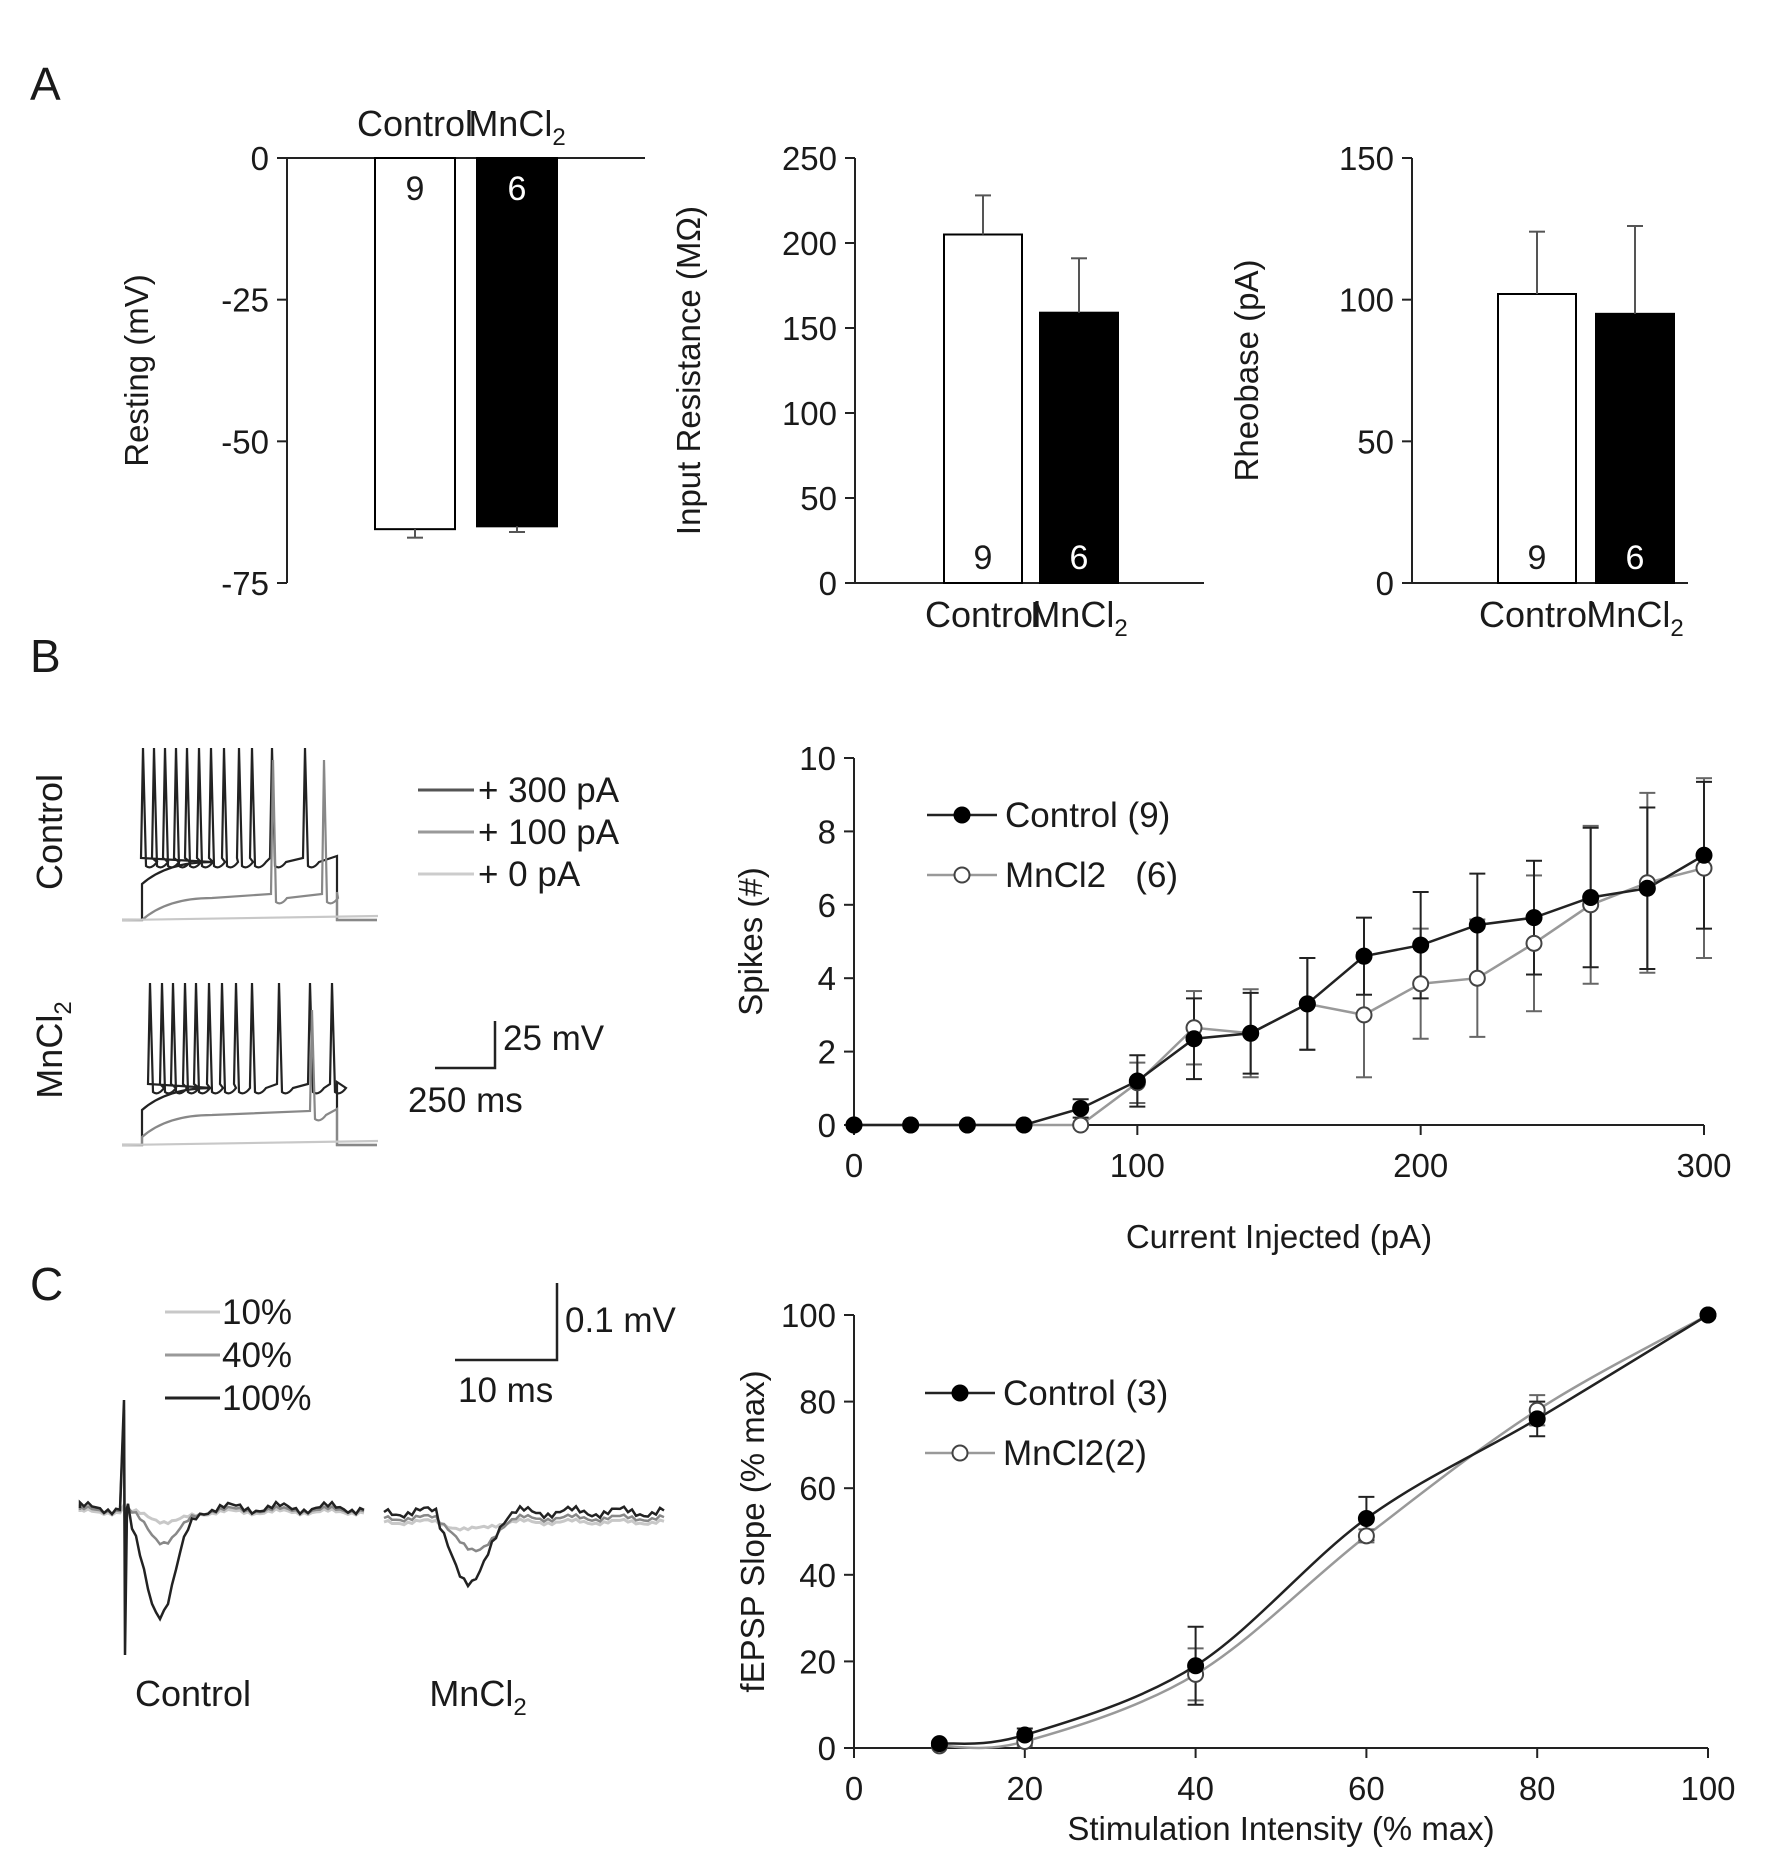  What do you see at coordinates (1024, 1788) in the screenshot?
I see `x-tick-label: 20` at bounding box center [1024, 1788].